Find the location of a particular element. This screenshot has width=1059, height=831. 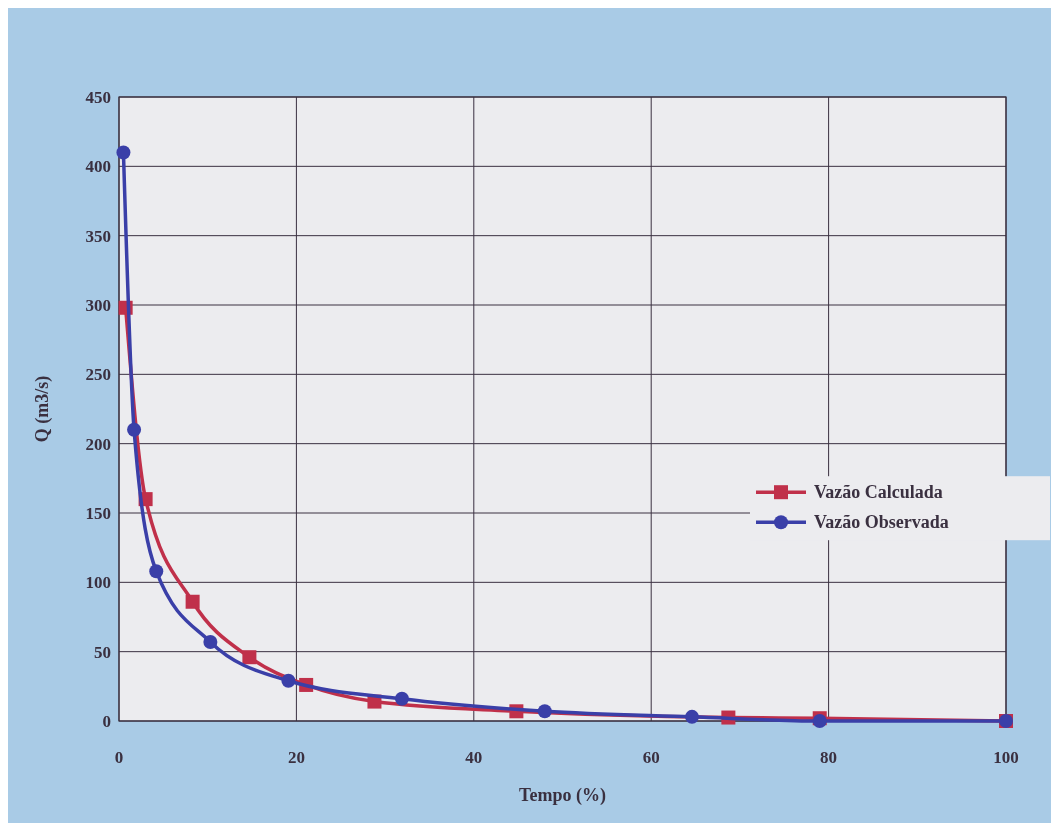

y-tick-label: 150 is located at coordinates (98, 513).